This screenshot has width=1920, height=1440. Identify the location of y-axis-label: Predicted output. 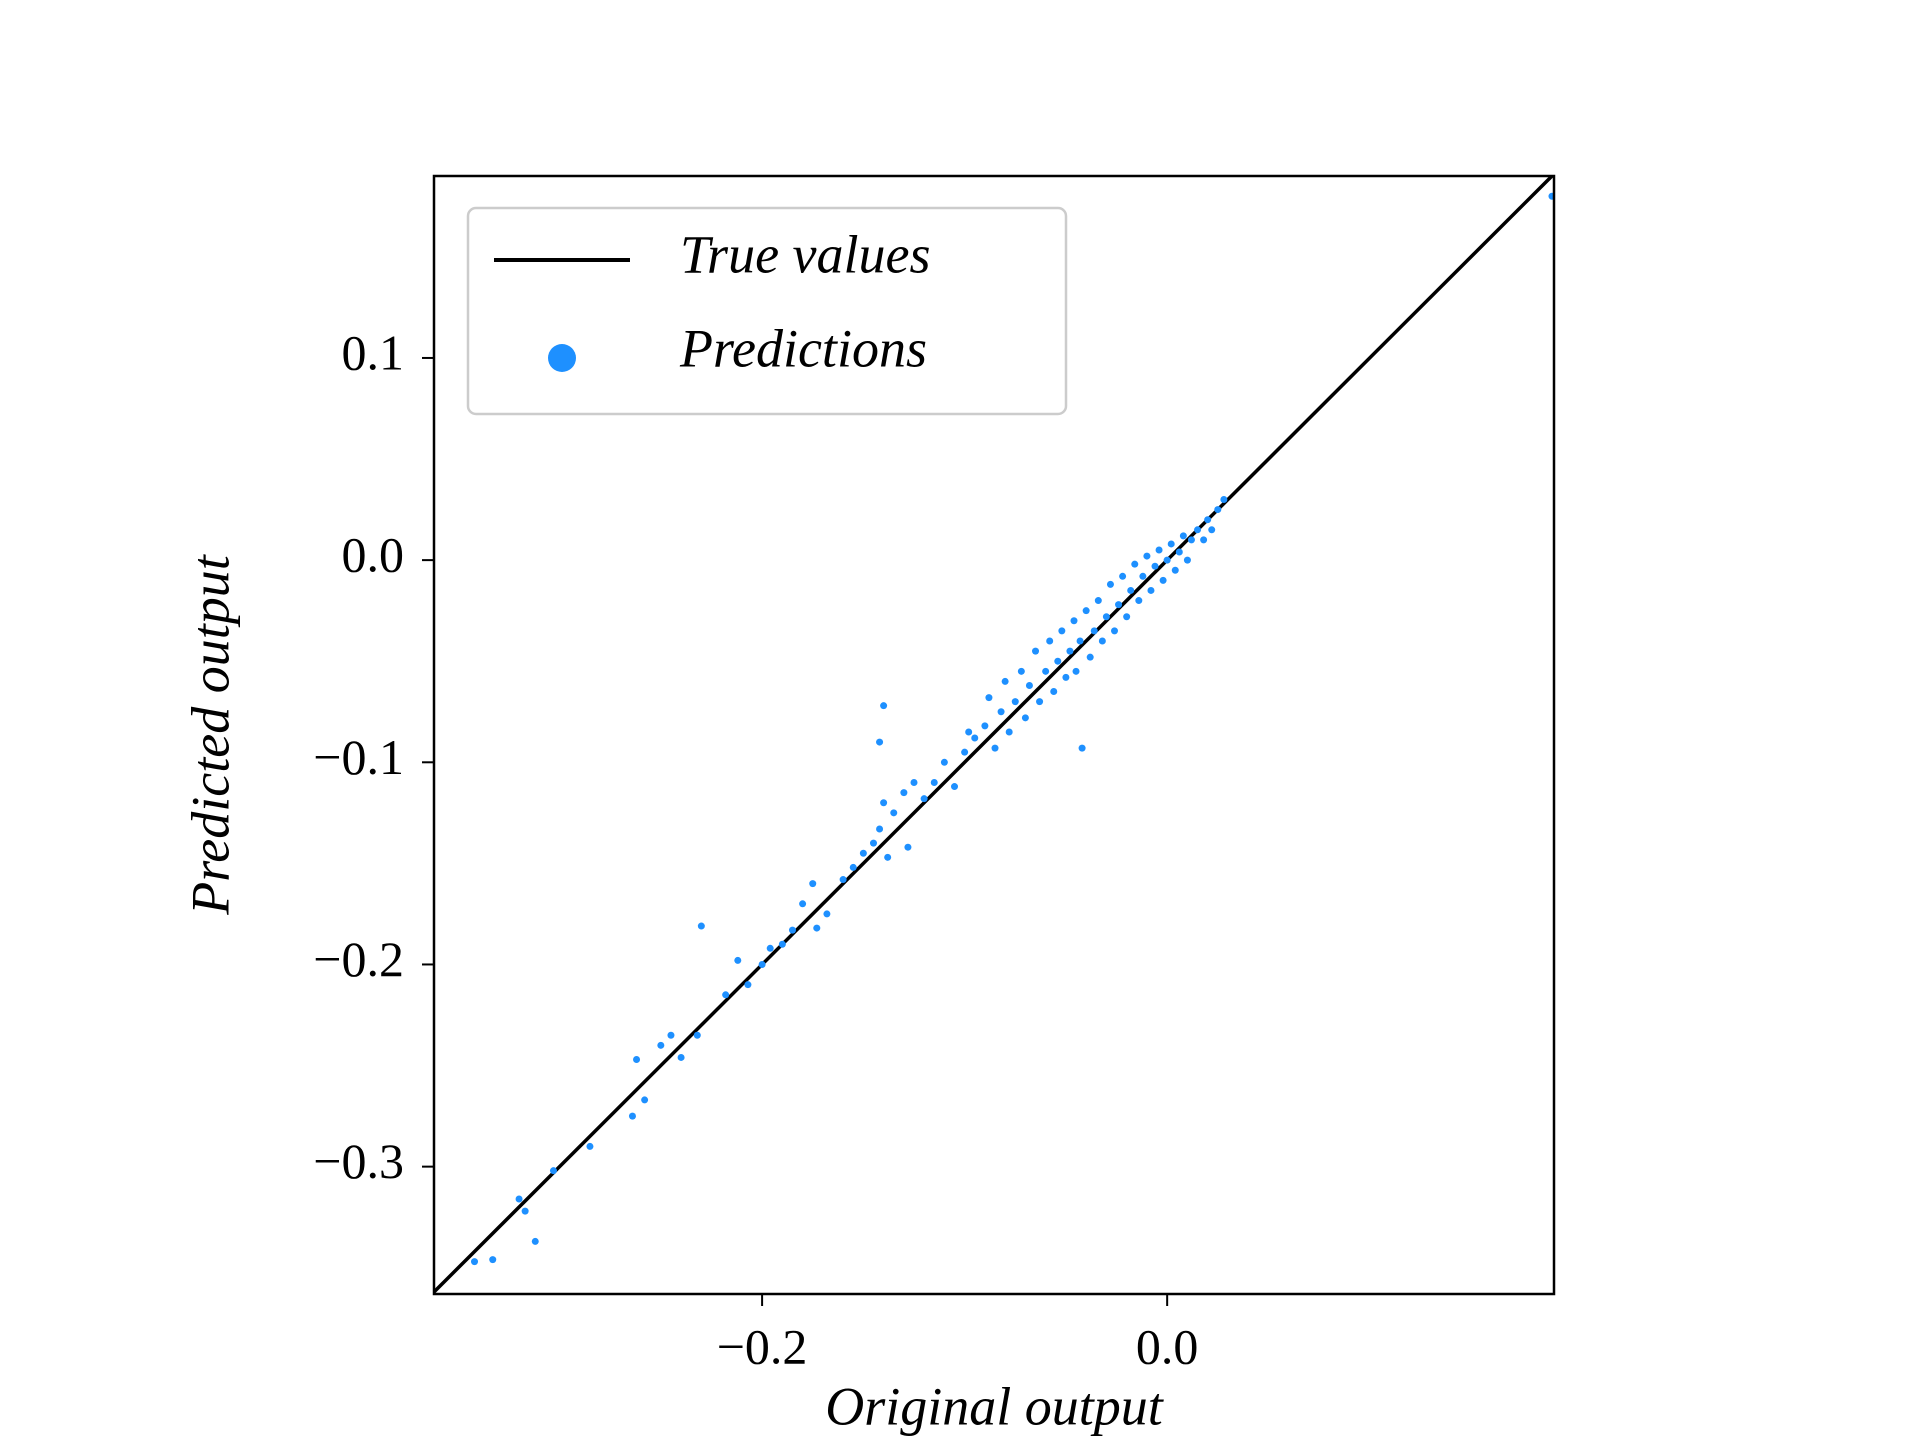
(210, 734).